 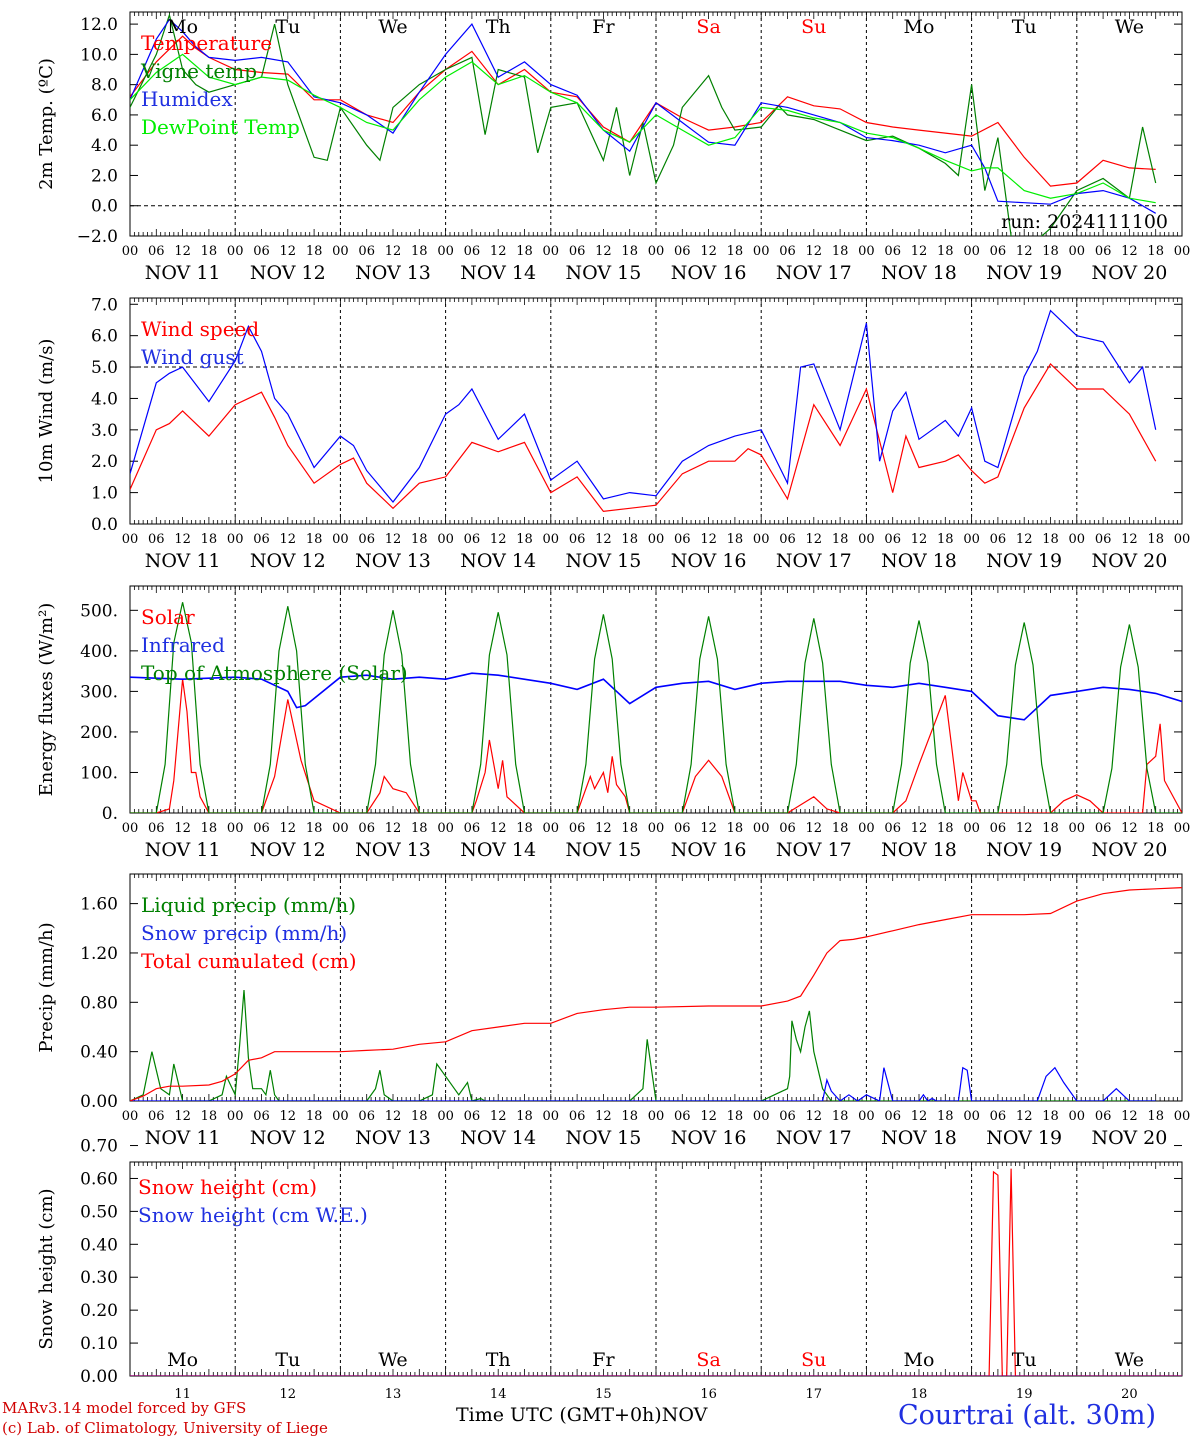 I want to click on y-tick-label: 0.70, so click(x=99, y=1147).